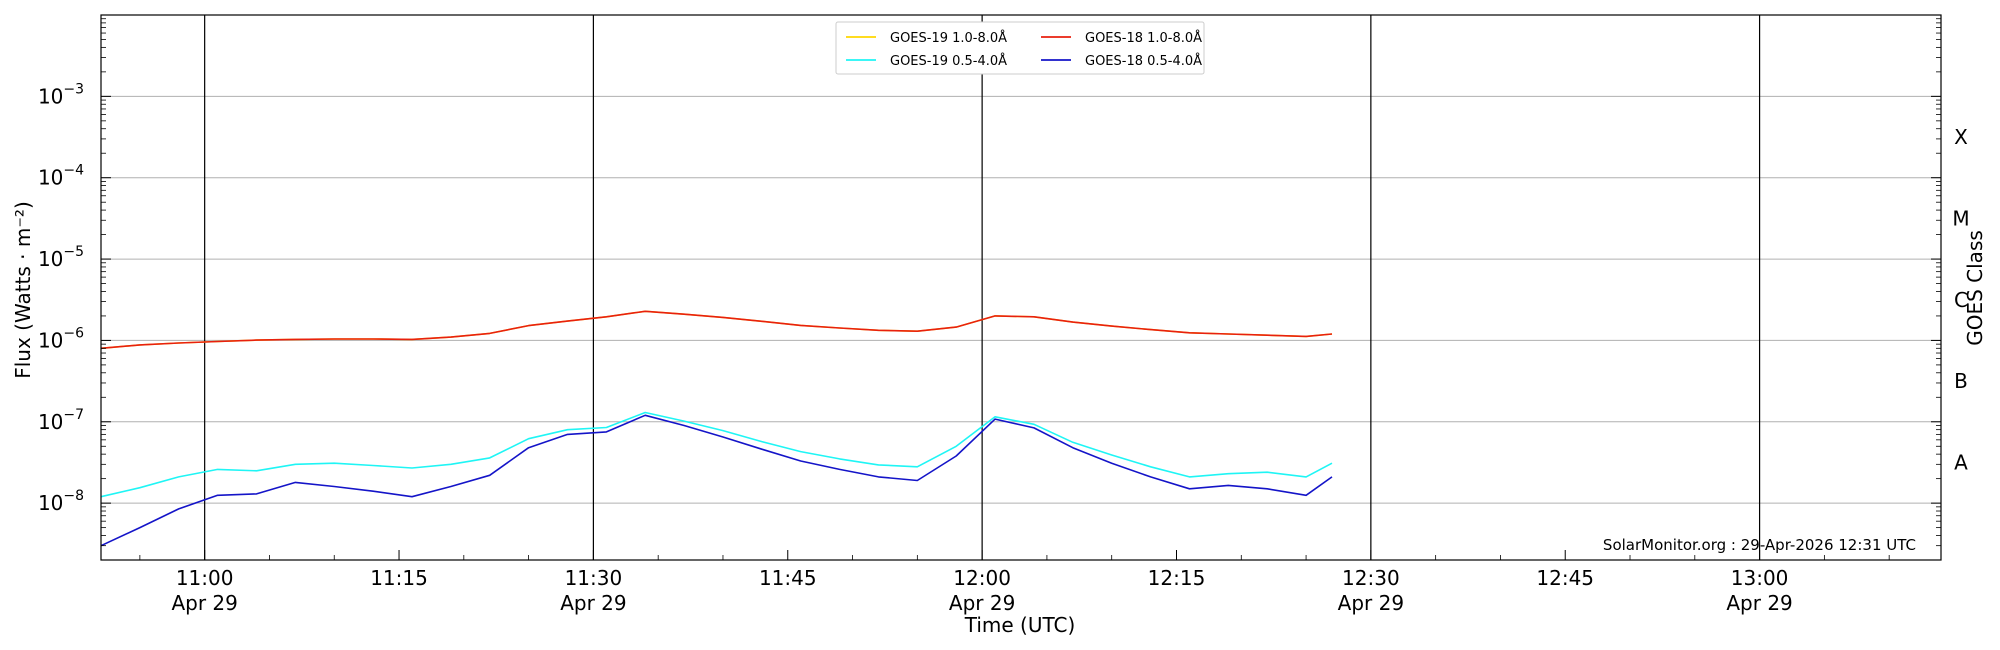 This screenshot has width=2000, height=650. I want to click on y-tick-exponent: −4, so click(73, 171).